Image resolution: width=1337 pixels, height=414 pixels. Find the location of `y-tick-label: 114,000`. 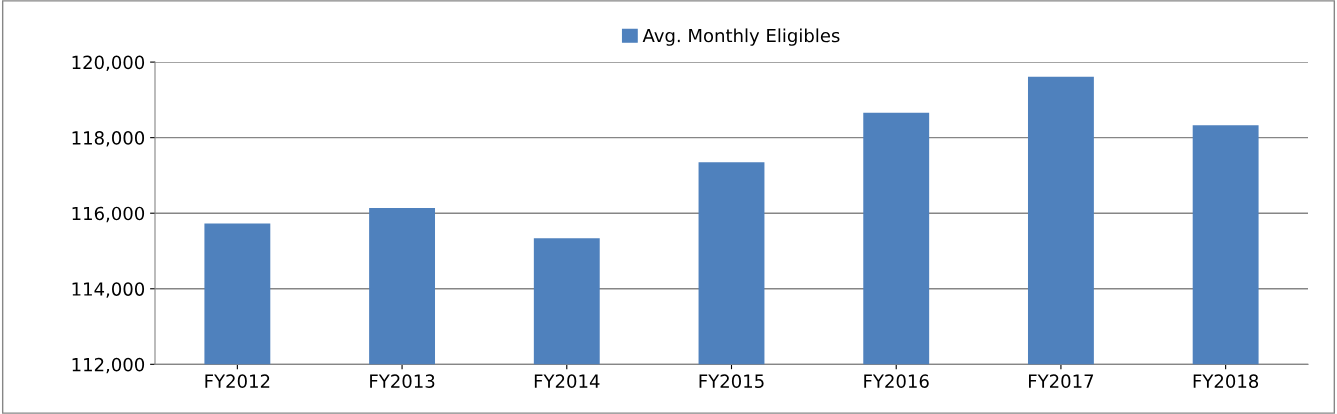

y-tick-label: 114,000 is located at coordinates (108, 290).